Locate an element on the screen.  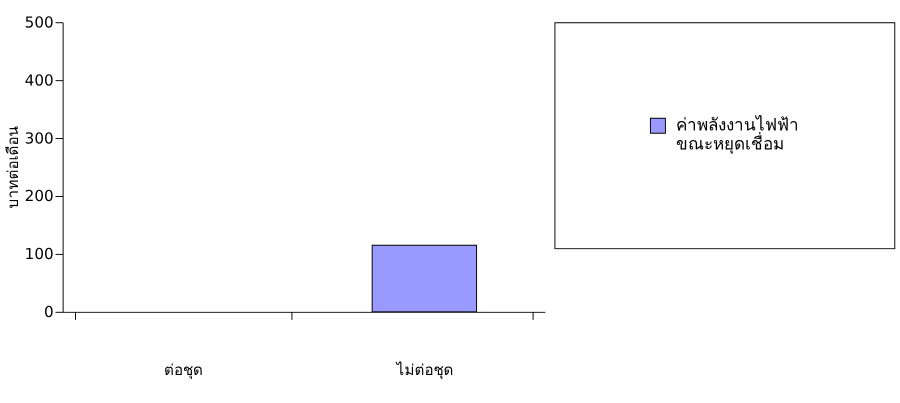
y-axis-title: บาทต่อเดือน is located at coordinates (13, 167).